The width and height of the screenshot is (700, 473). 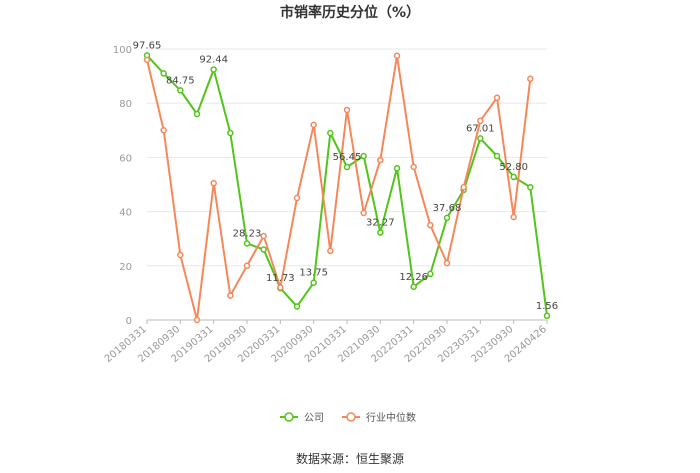 What do you see at coordinates (129, 321) in the screenshot?
I see `y-tick-label: 0` at bounding box center [129, 321].